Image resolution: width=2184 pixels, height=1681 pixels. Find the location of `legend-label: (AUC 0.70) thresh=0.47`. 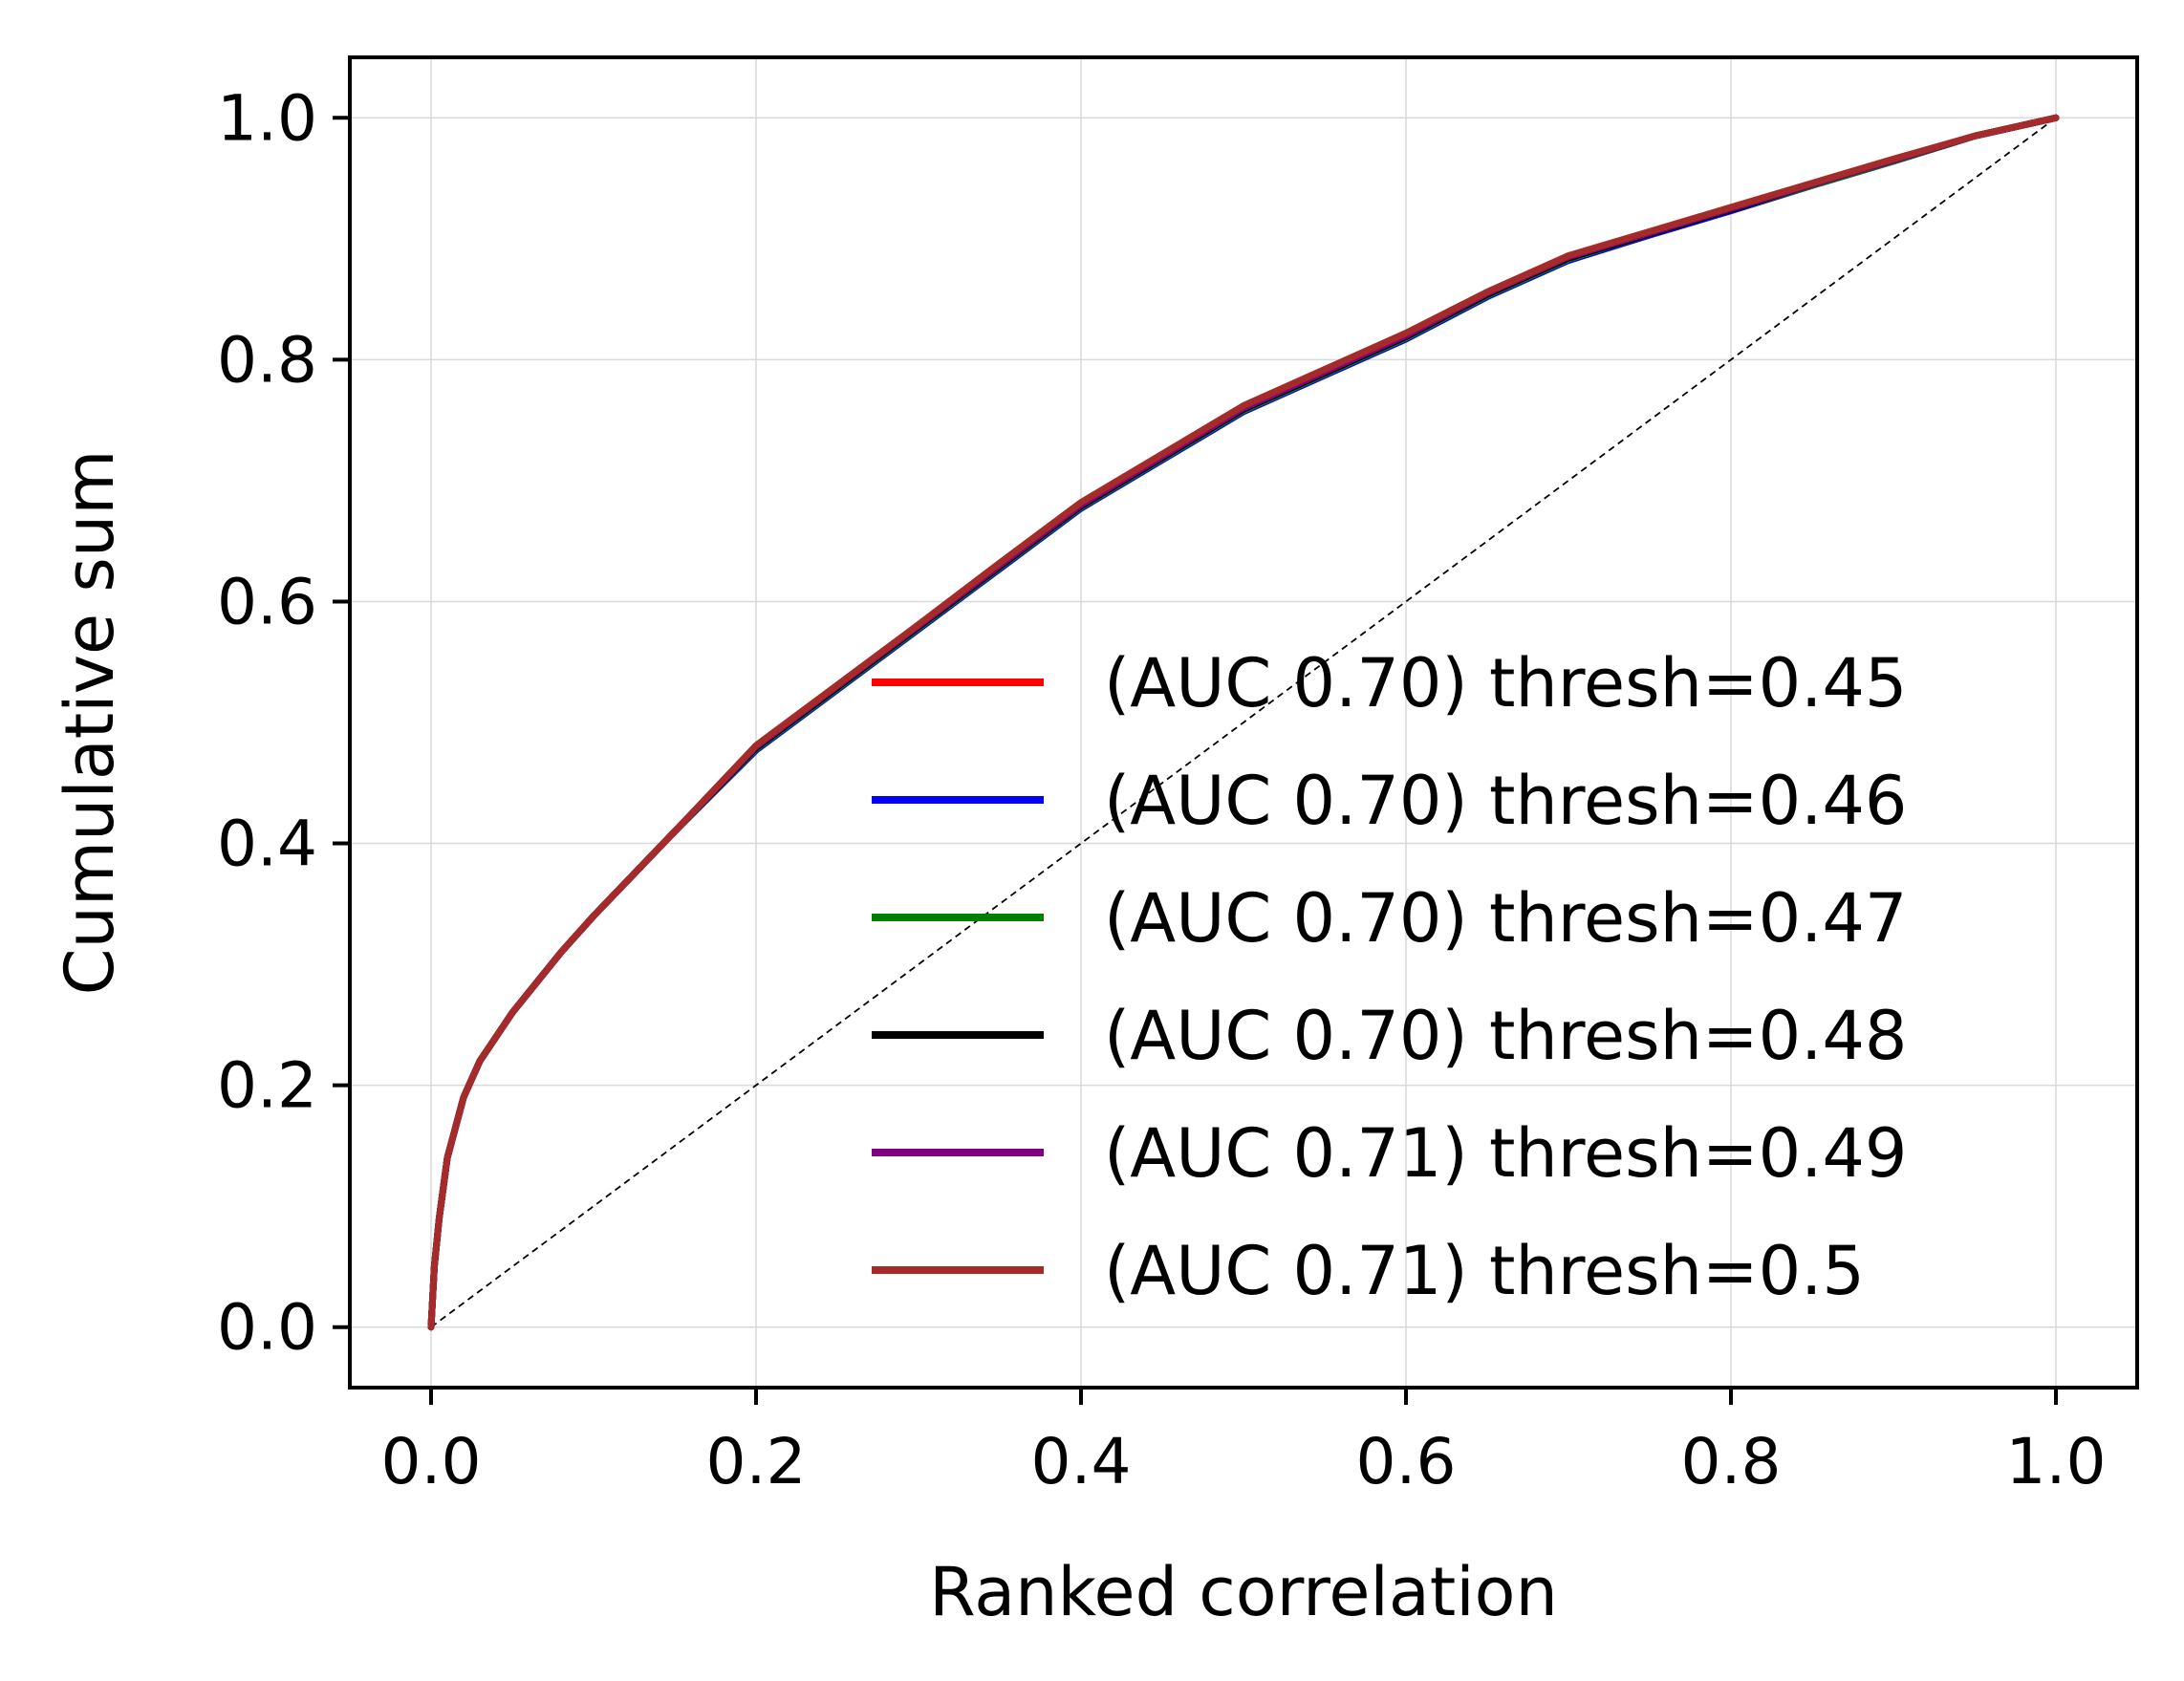

legend-label: (AUC 0.70) thresh=0.47 is located at coordinates (1505, 918).